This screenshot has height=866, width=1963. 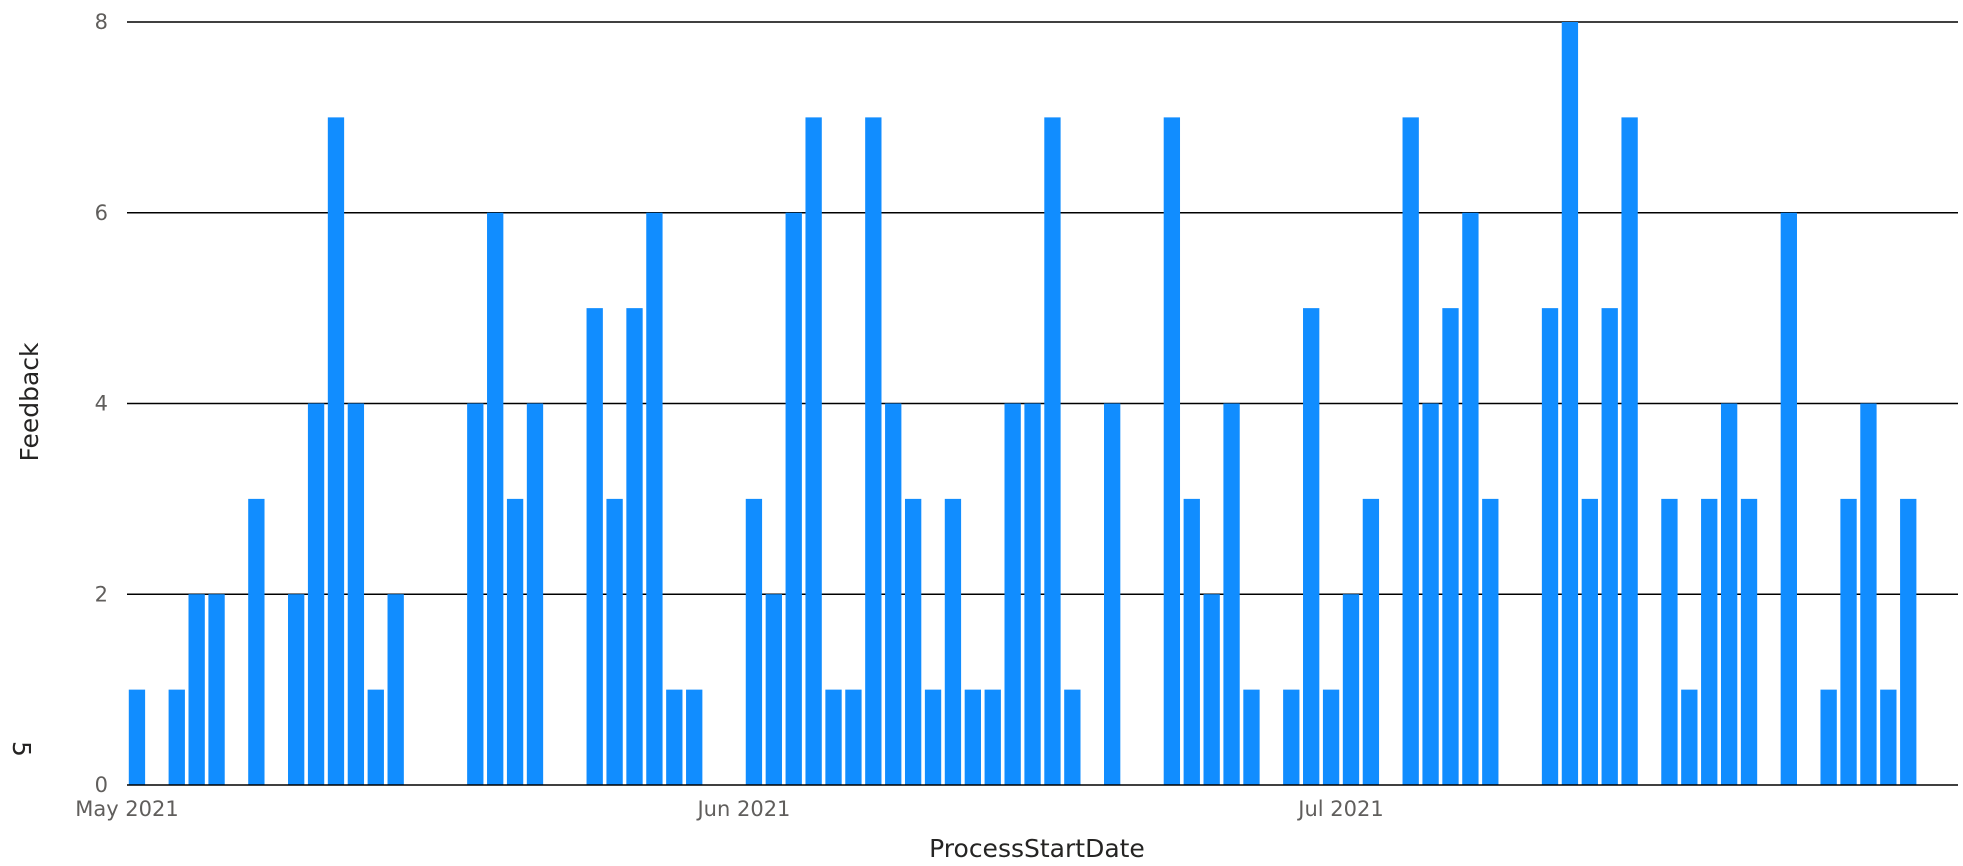 I want to click on y-axis-title: Feedback, so click(x=29, y=402).